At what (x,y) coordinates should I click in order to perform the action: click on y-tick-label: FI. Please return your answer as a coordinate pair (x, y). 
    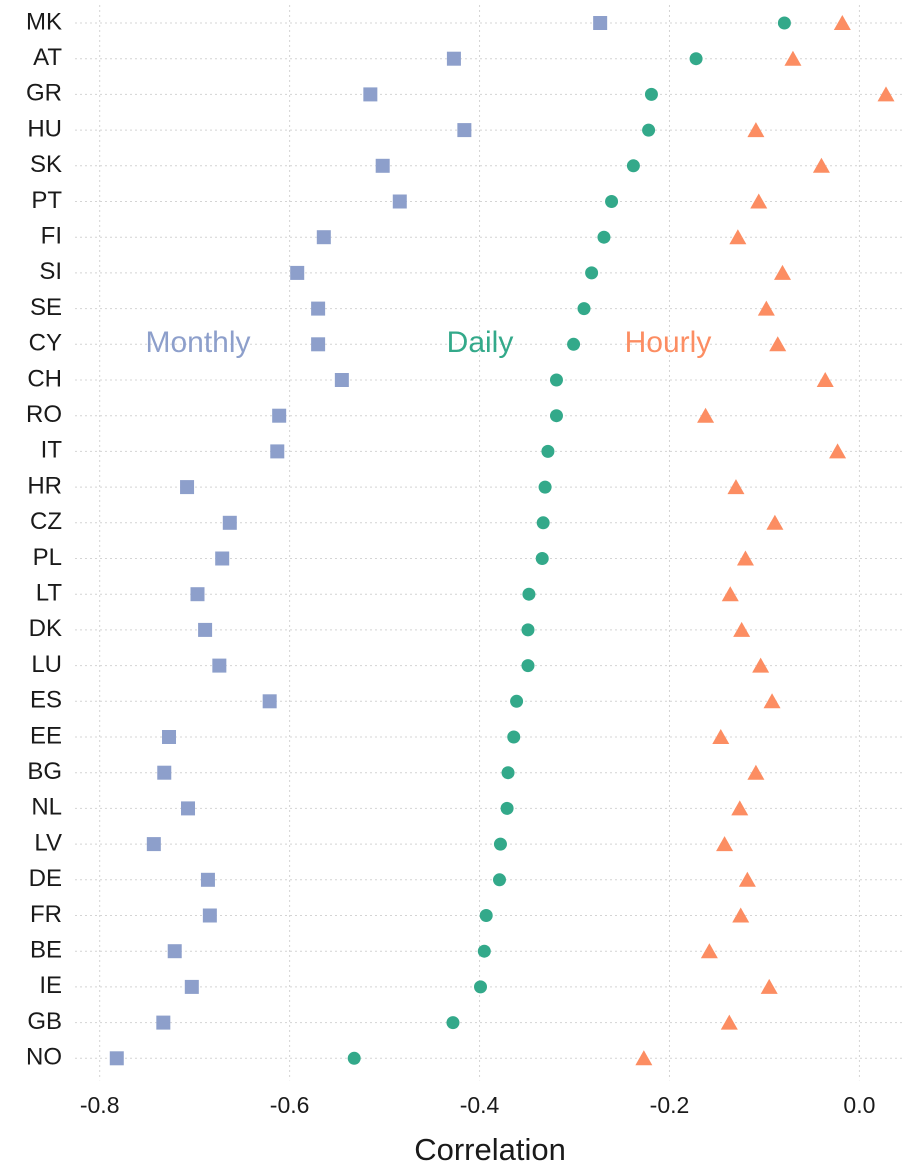
    Looking at the image, I should click on (51, 236).